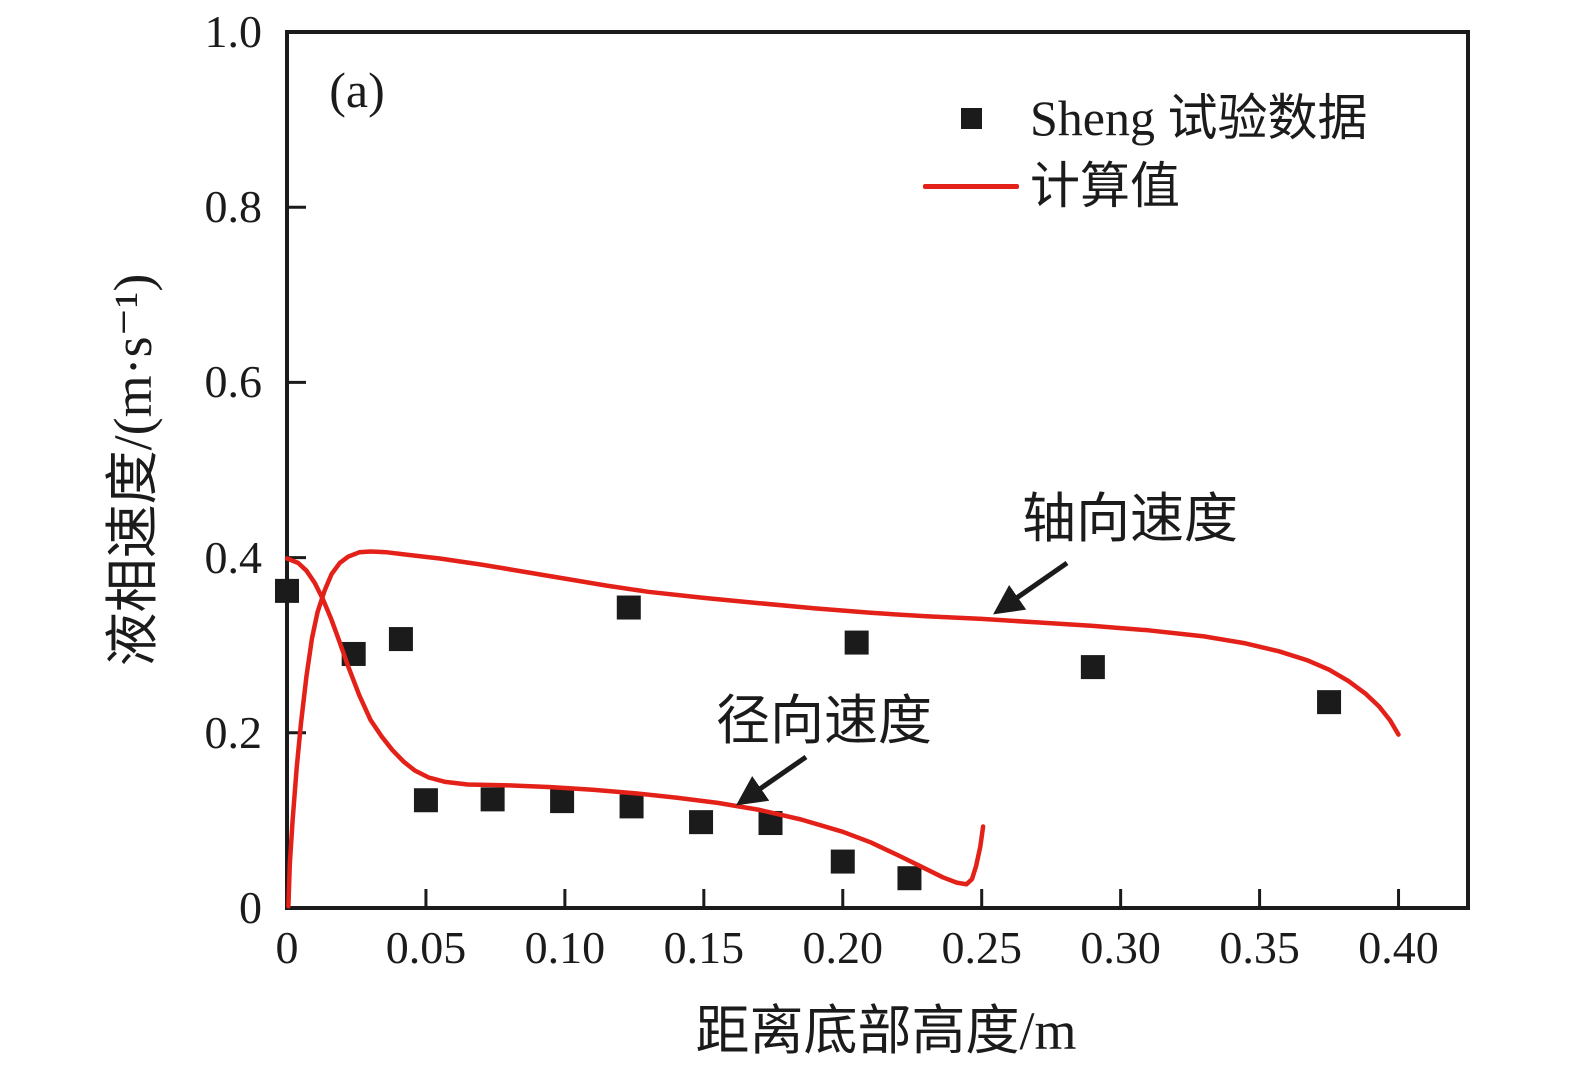 The height and width of the screenshot is (1070, 1575). Describe the element at coordinates (1130, 519) in the screenshot. I see `annotation-axial-velocity: 轴向速度` at that location.